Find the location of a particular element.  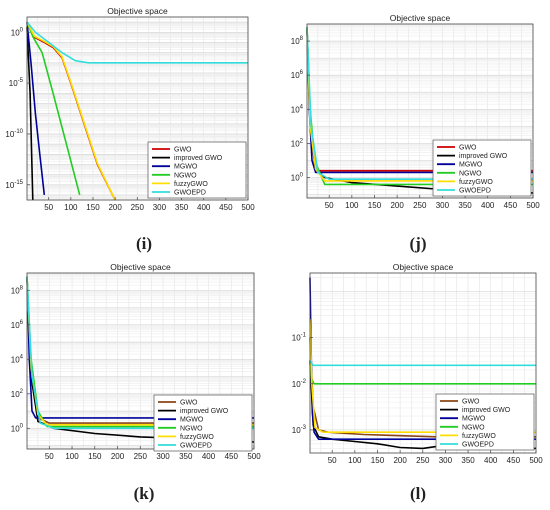

y-tick-label: 10⁻⁵ is located at coordinates (16, 83).